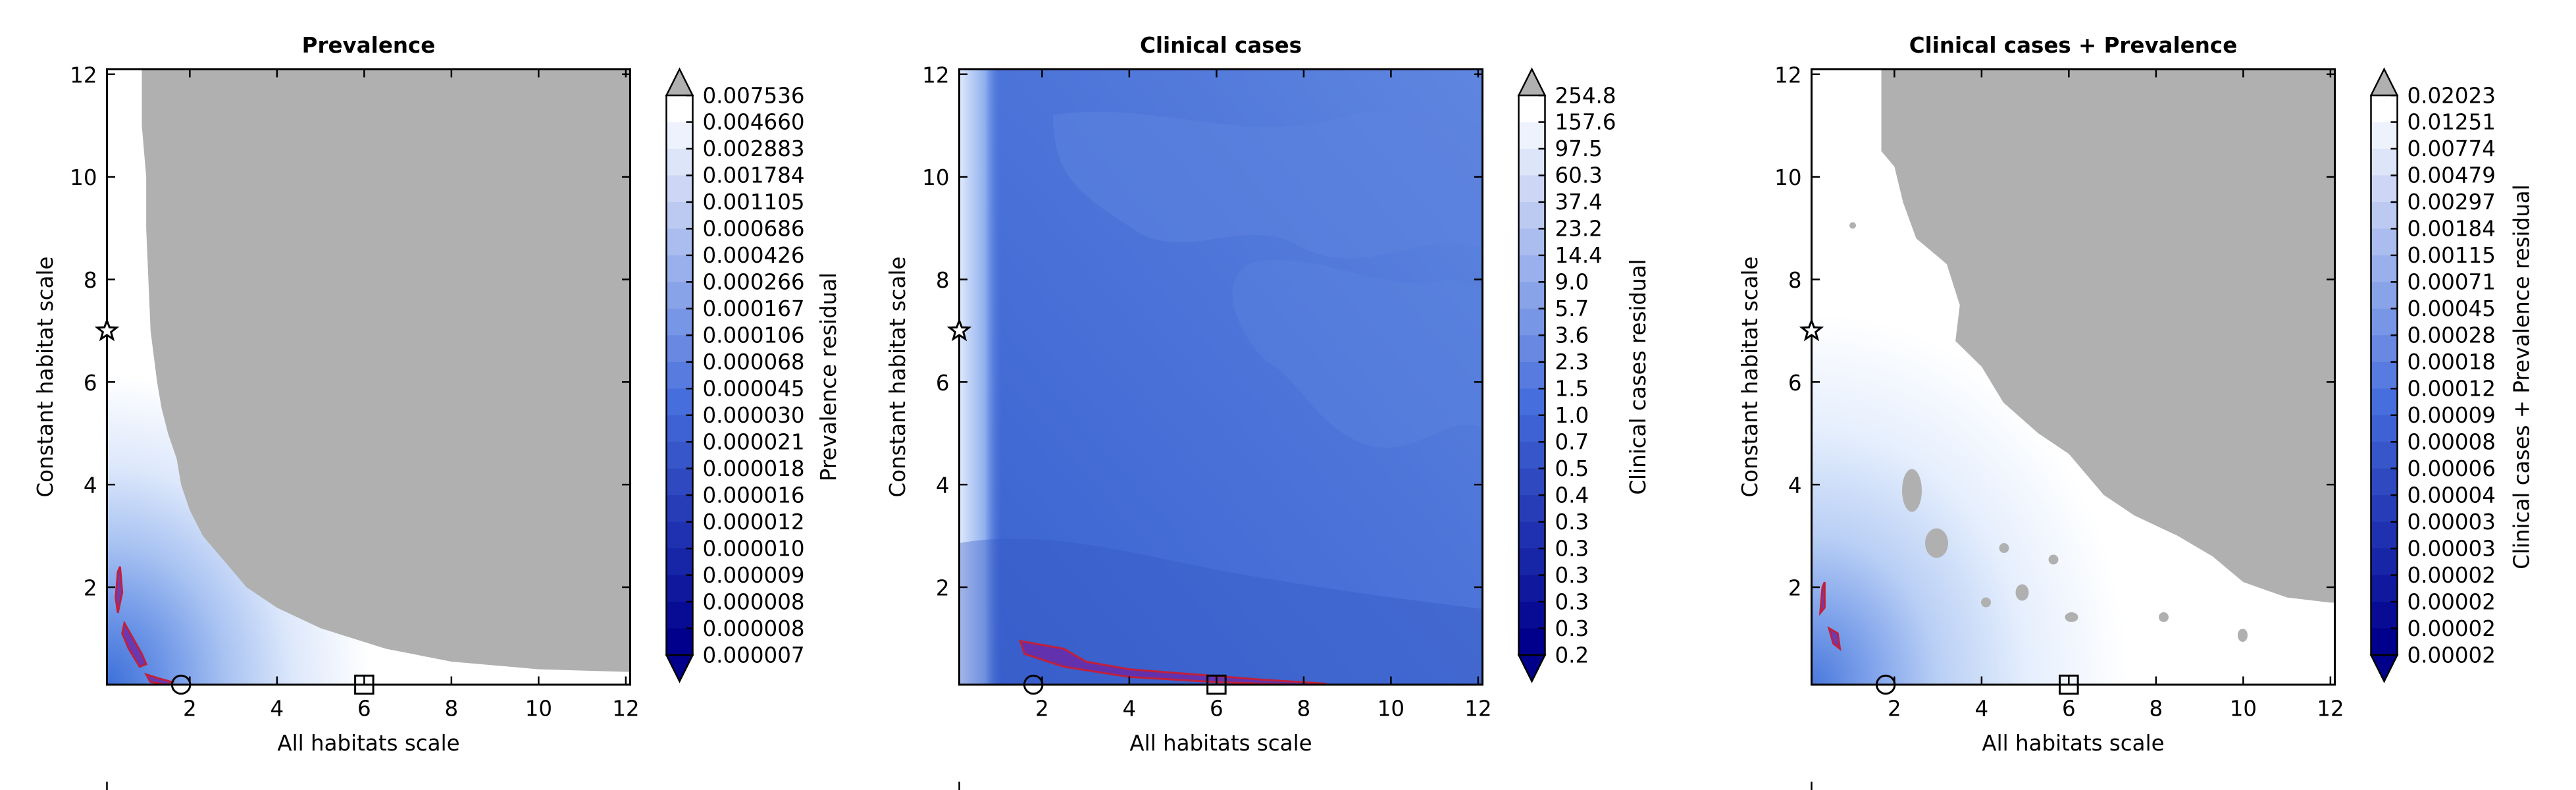  Describe the element at coordinates (2452, 175) in the screenshot. I see `colorbar-tick-label: 0.00479` at that location.